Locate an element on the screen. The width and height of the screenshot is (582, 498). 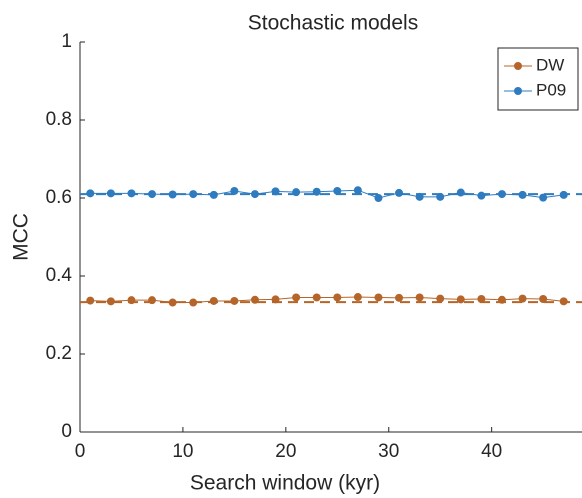
y-tick-label: 0.2 is located at coordinates (59, 353).